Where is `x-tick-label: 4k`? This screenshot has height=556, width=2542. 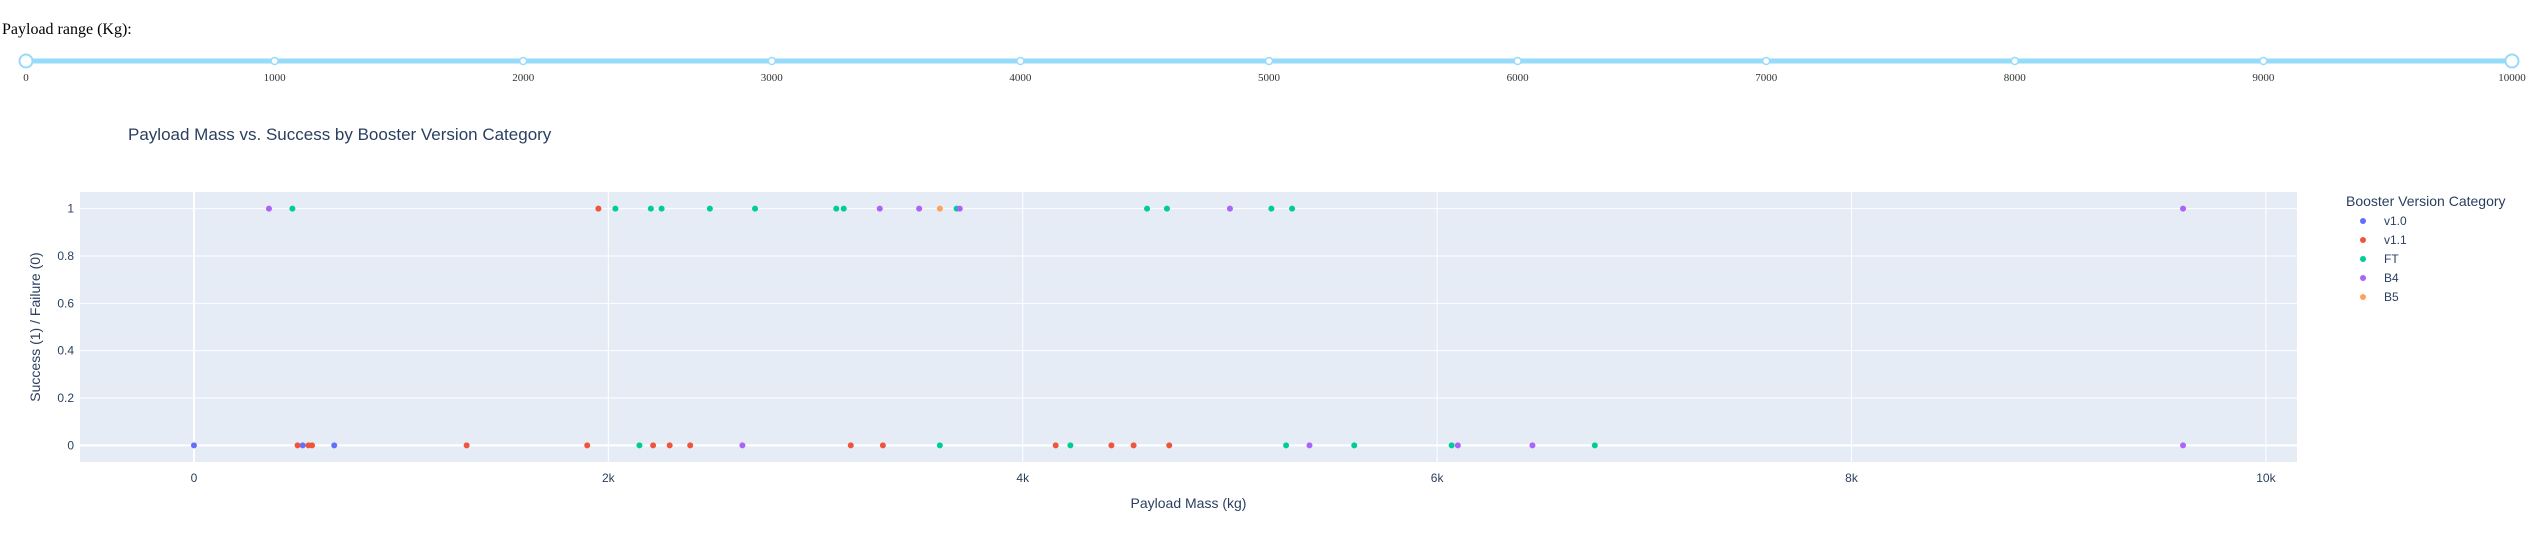
x-tick-label: 4k is located at coordinates (1023, 478).